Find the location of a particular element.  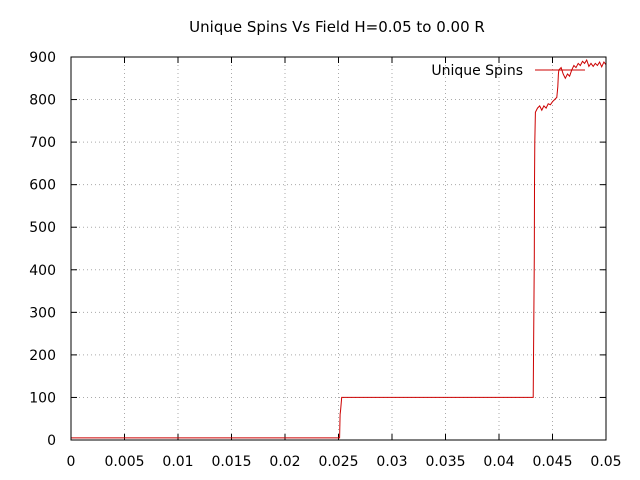

y-tick-label: 100 is located at coordinates (42, 398).